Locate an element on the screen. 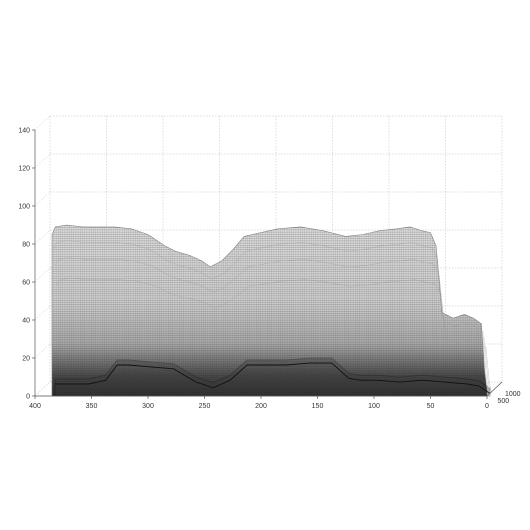 This screenshot has height=530, width=530. grid-line-floor is located at coordinates (42, 389).